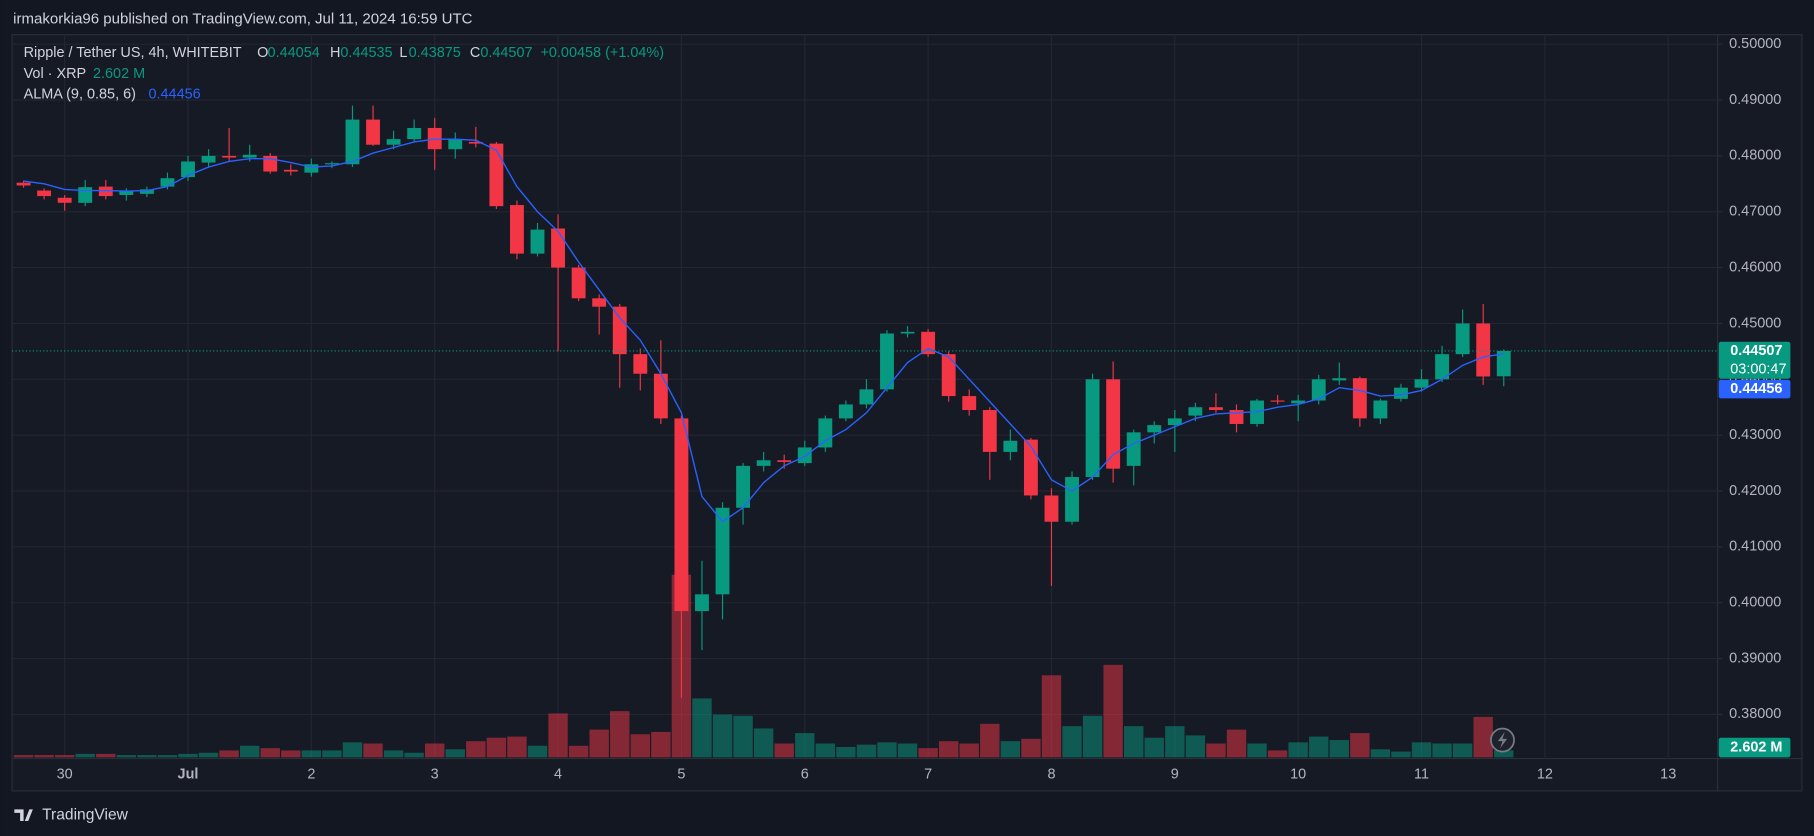 The image size is (1814, 836). I want to click on y-tick-label: 0.49000, so click(1755, 100).